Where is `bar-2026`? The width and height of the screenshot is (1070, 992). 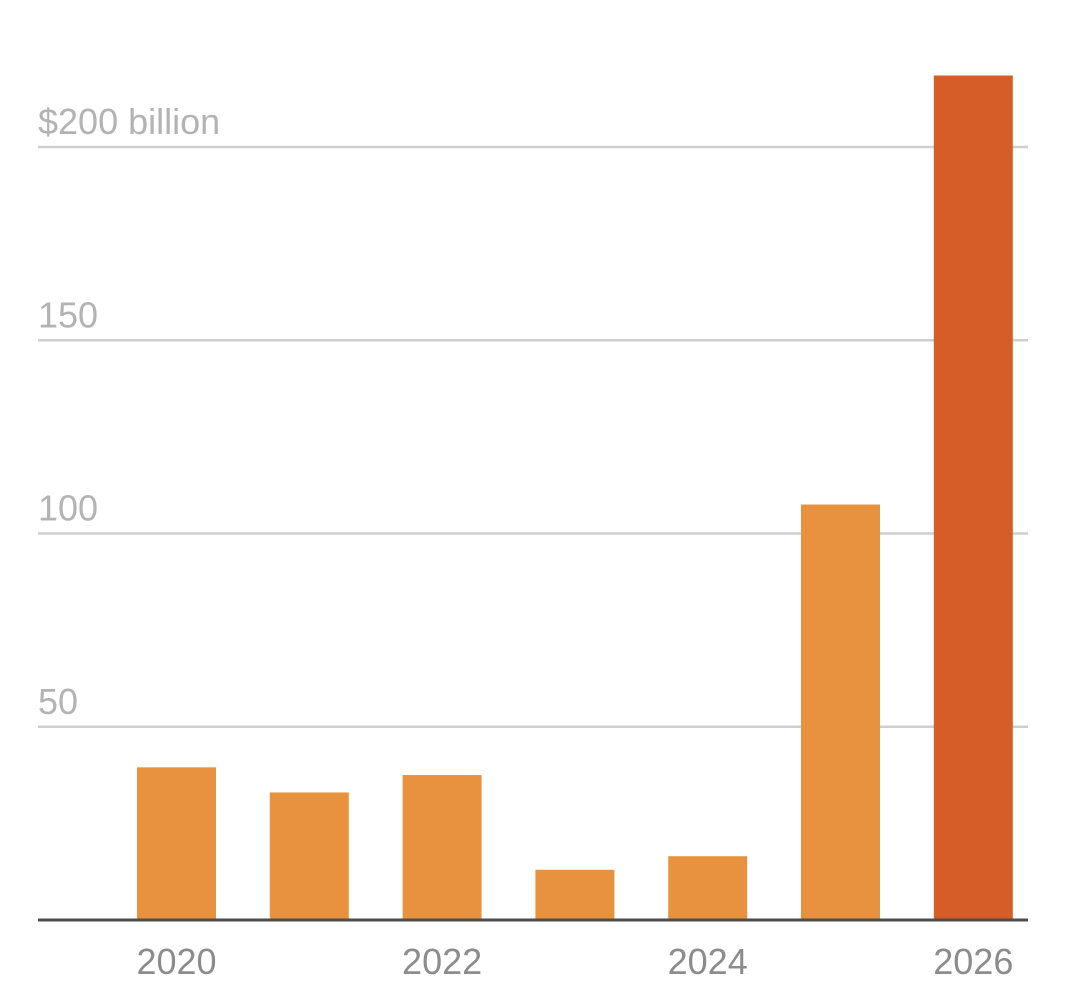
bar-2026 is located at coordinates (973, 497).